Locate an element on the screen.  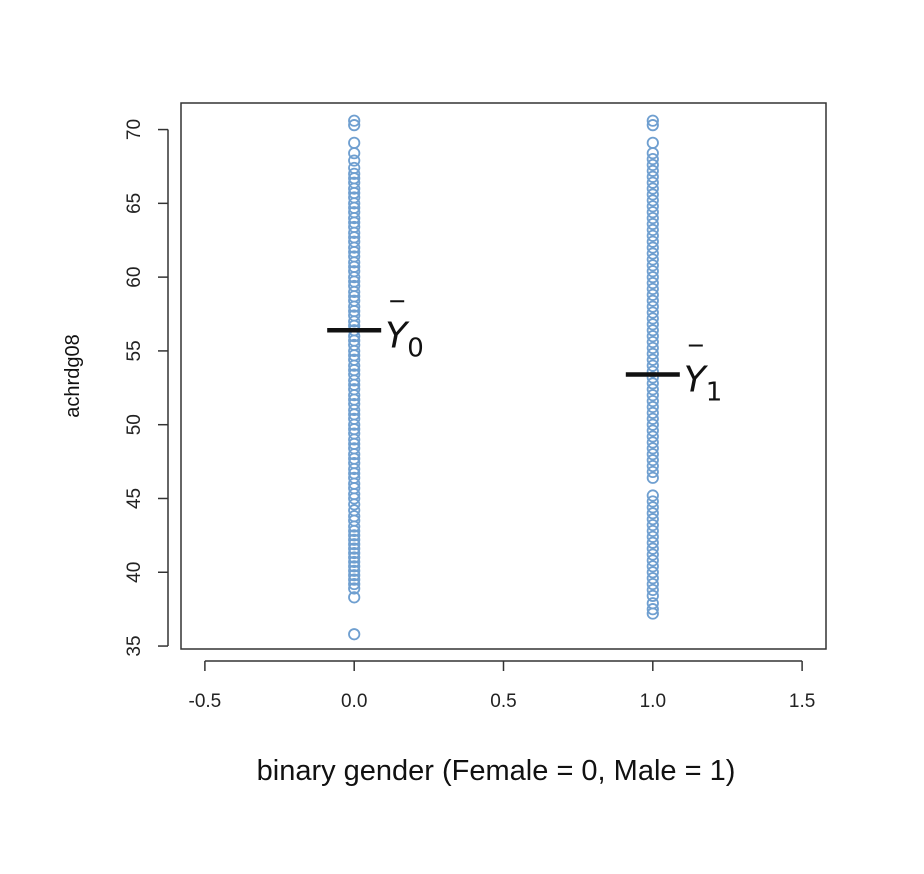
y-tick-label: 60 is located at coordinates (134, 277).